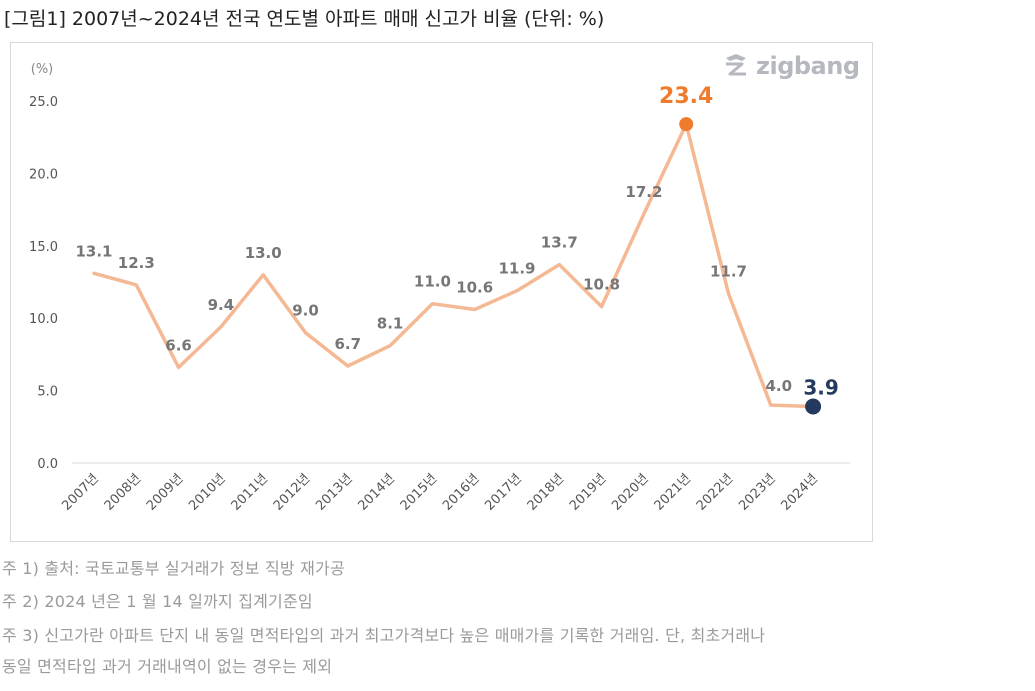 The width and height of the screenshot is (1035, 691). What do you see at coordinates (559, 243) in the screenshot?
I see `data-label: 13.7` at bounding box center [559, 243].